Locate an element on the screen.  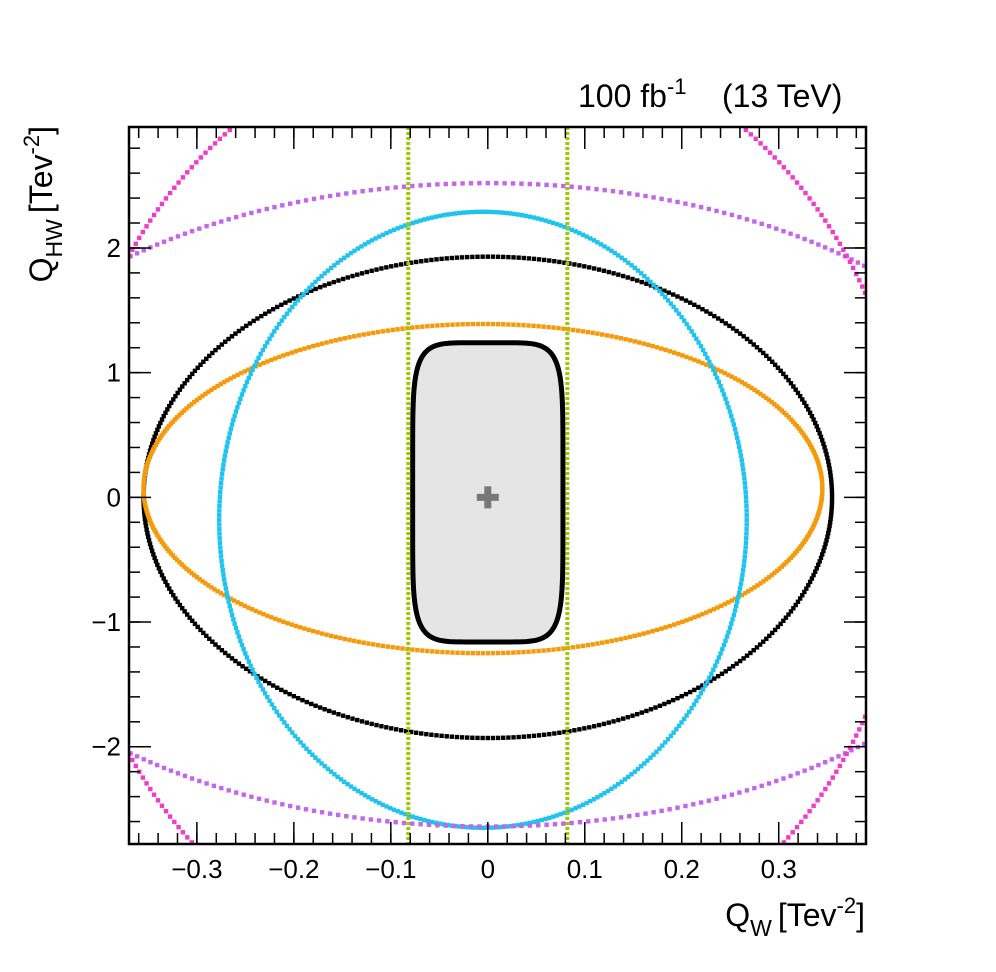
y-tick-label: −2 is located at coordinates (106, 747).